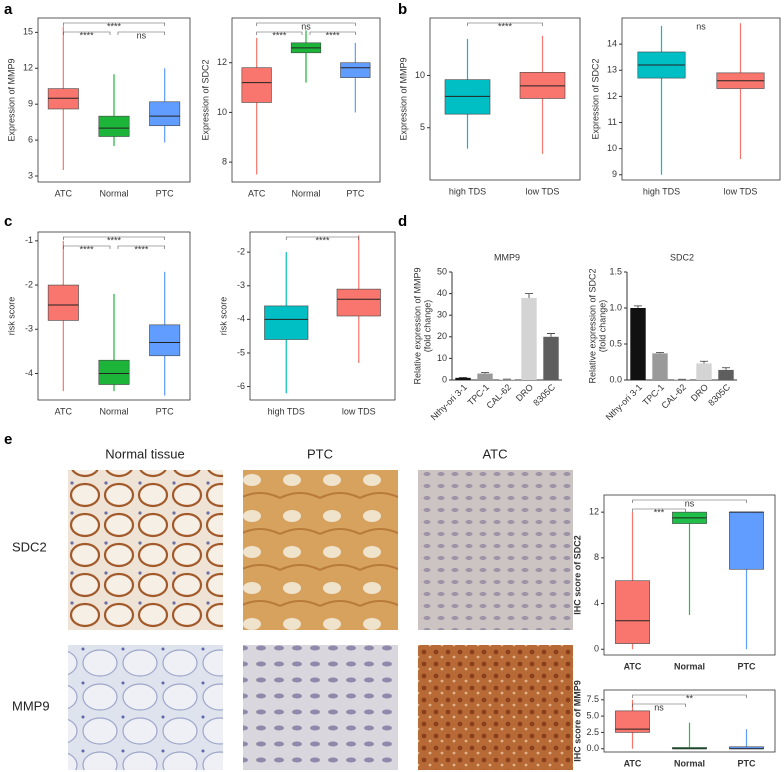 Image resolution: width=784 pixels, height=772 pixels. What do you see at coordinates (29, 546) in the screenshot?
I see `row-label: SDC2` at bounding box center [29, 546].